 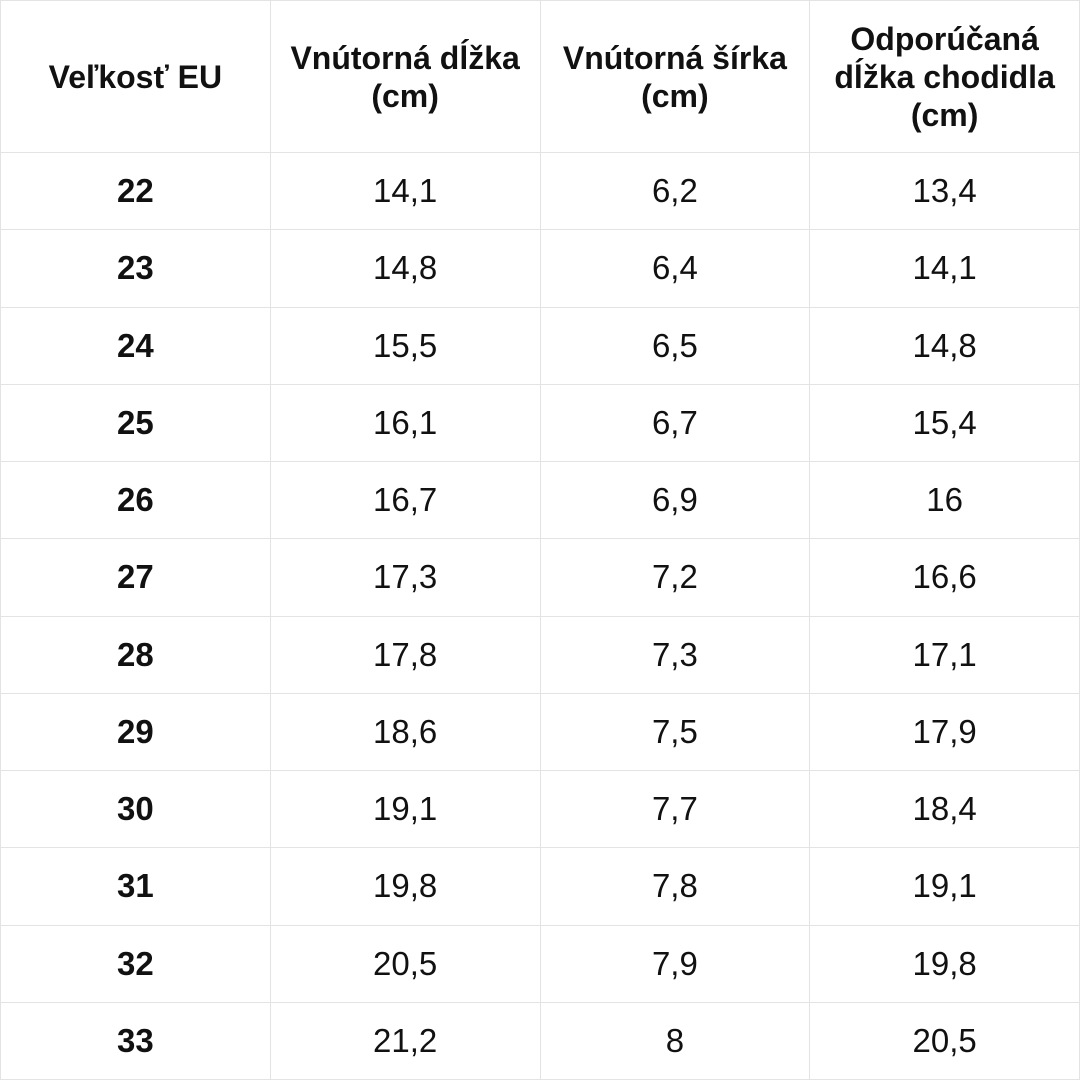 I want to click on size-cell: 25, so click(x=136, y=423).